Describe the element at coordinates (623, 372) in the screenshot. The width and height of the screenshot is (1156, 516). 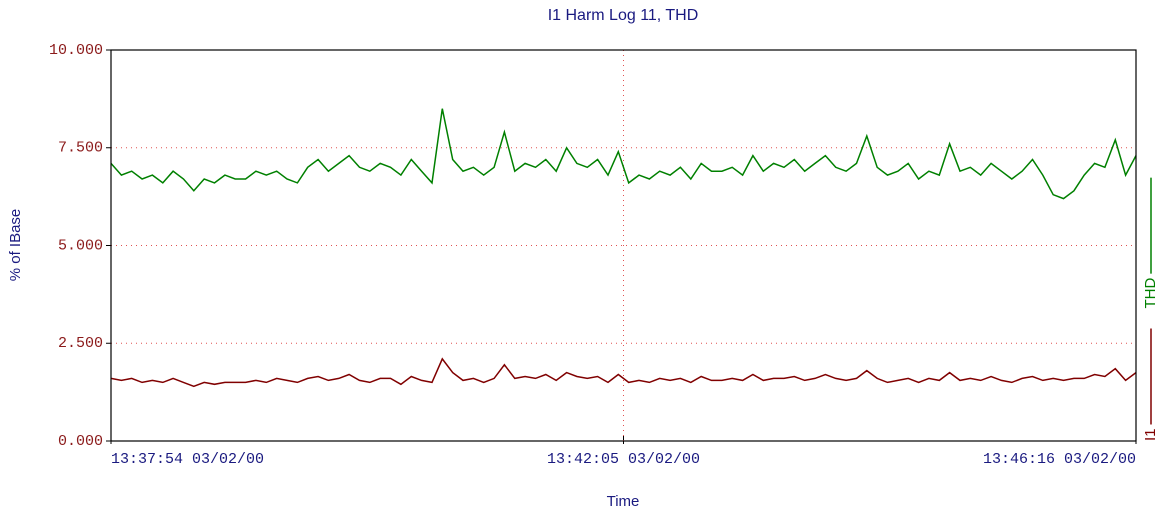
I see `line-series` at that location.